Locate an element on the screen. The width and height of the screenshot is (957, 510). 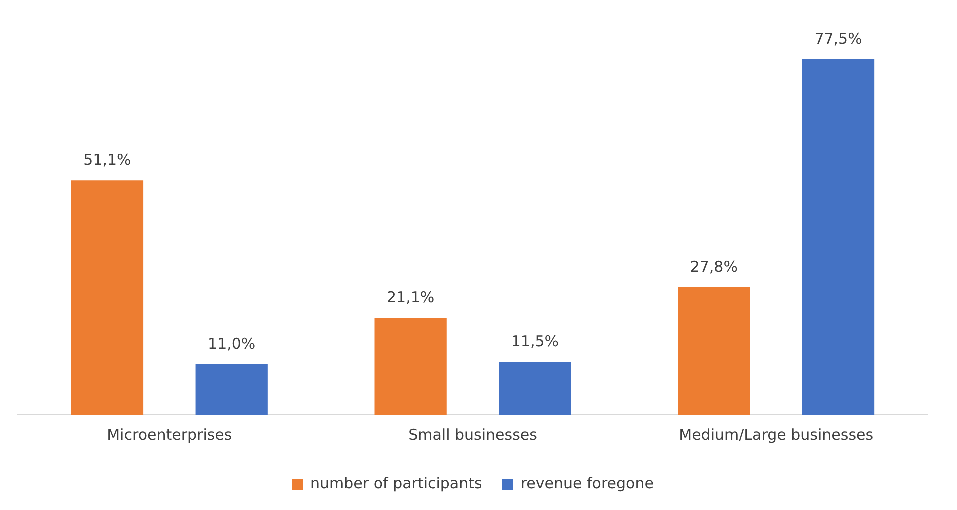
data-label: 11,5% is located at coordinates (535, 341).